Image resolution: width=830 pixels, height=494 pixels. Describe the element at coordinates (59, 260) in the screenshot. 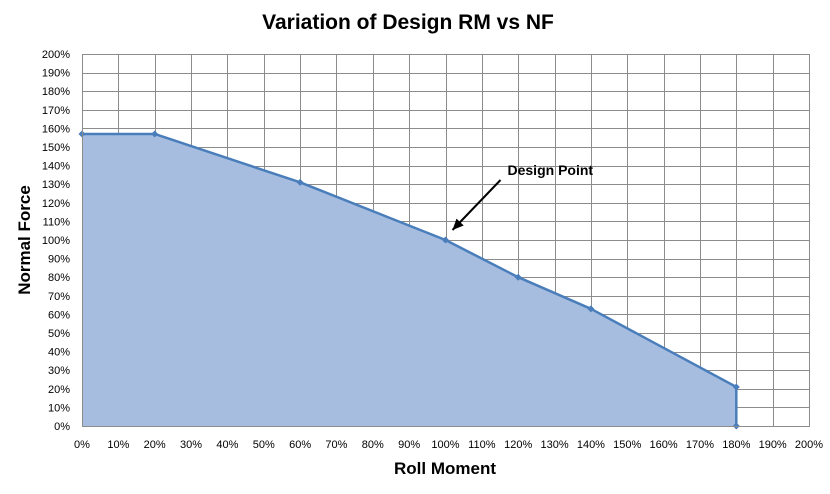

I see `y-tick-label: 90%` at that location.